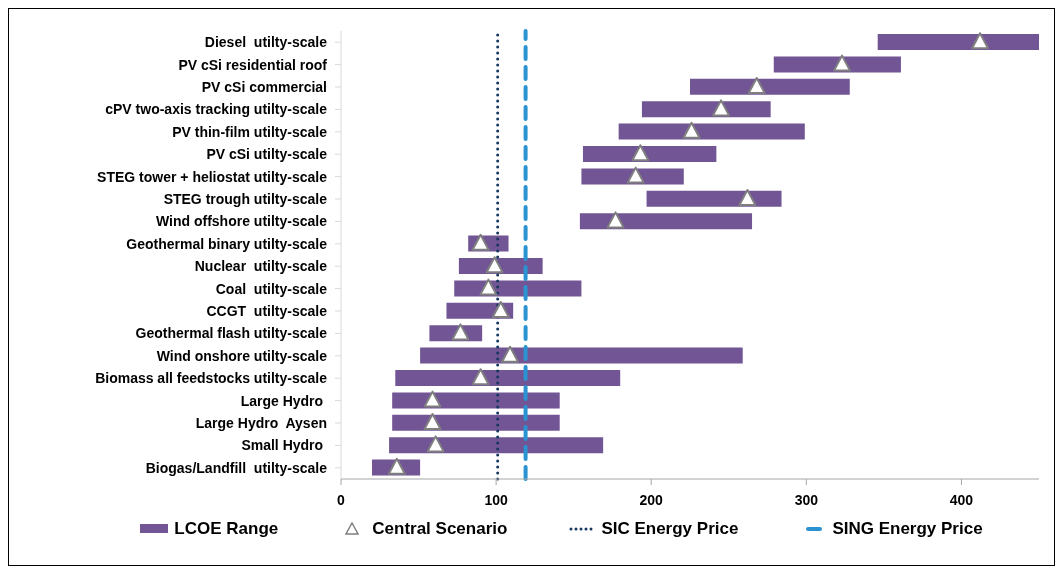 This screenshot has width=1063, height=574. Describe the element at coordinates (266, 42) in the screenshot. I see `y-tick-label: Diesel utilty-scale` at that location.